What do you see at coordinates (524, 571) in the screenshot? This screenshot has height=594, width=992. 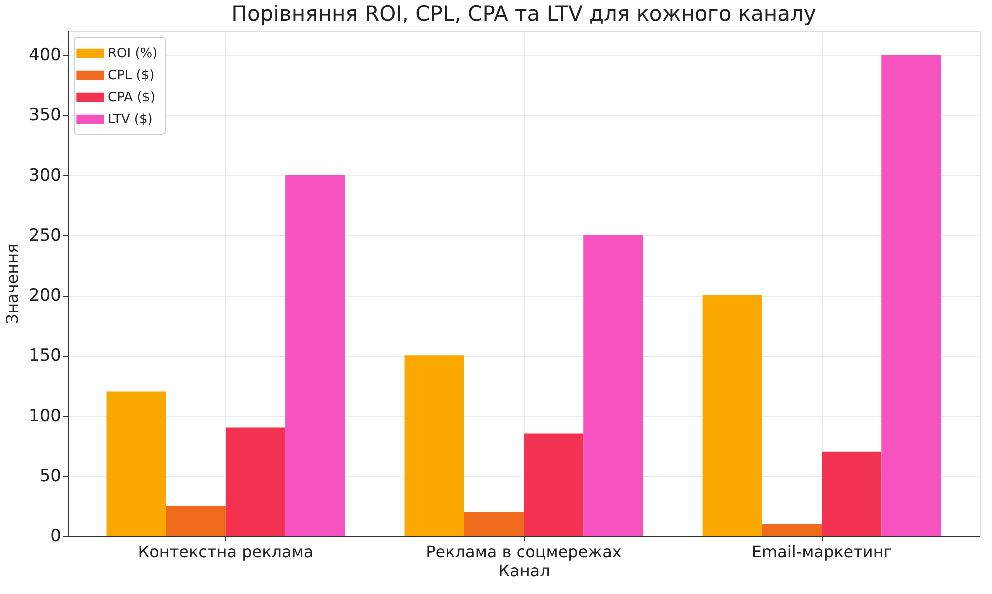 I see `x-axis-title: Канал` at bounding box center [524, 571].